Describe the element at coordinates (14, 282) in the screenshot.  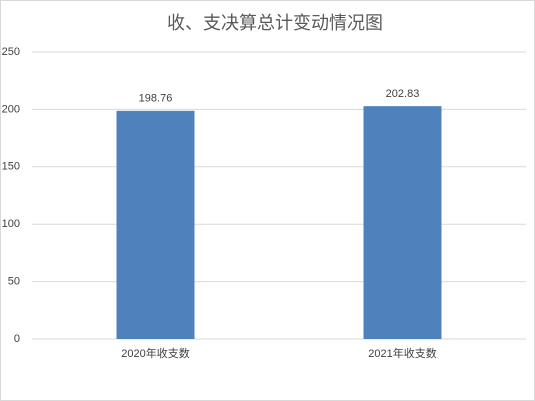
I see `y-tick-label: 50` at that location.